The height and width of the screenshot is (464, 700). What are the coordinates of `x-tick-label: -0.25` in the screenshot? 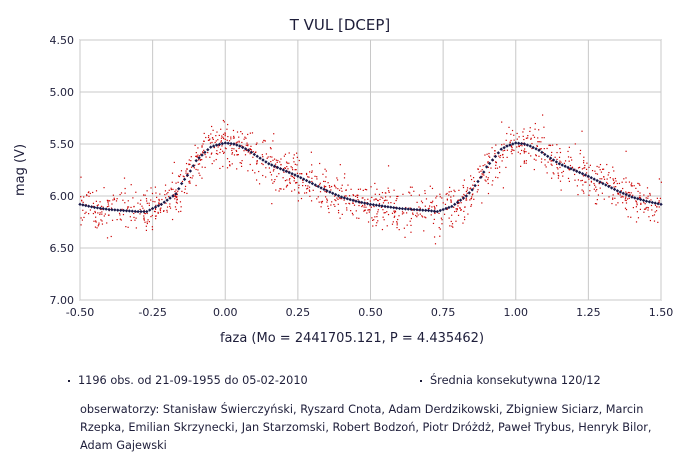 It's located at (152, 312).